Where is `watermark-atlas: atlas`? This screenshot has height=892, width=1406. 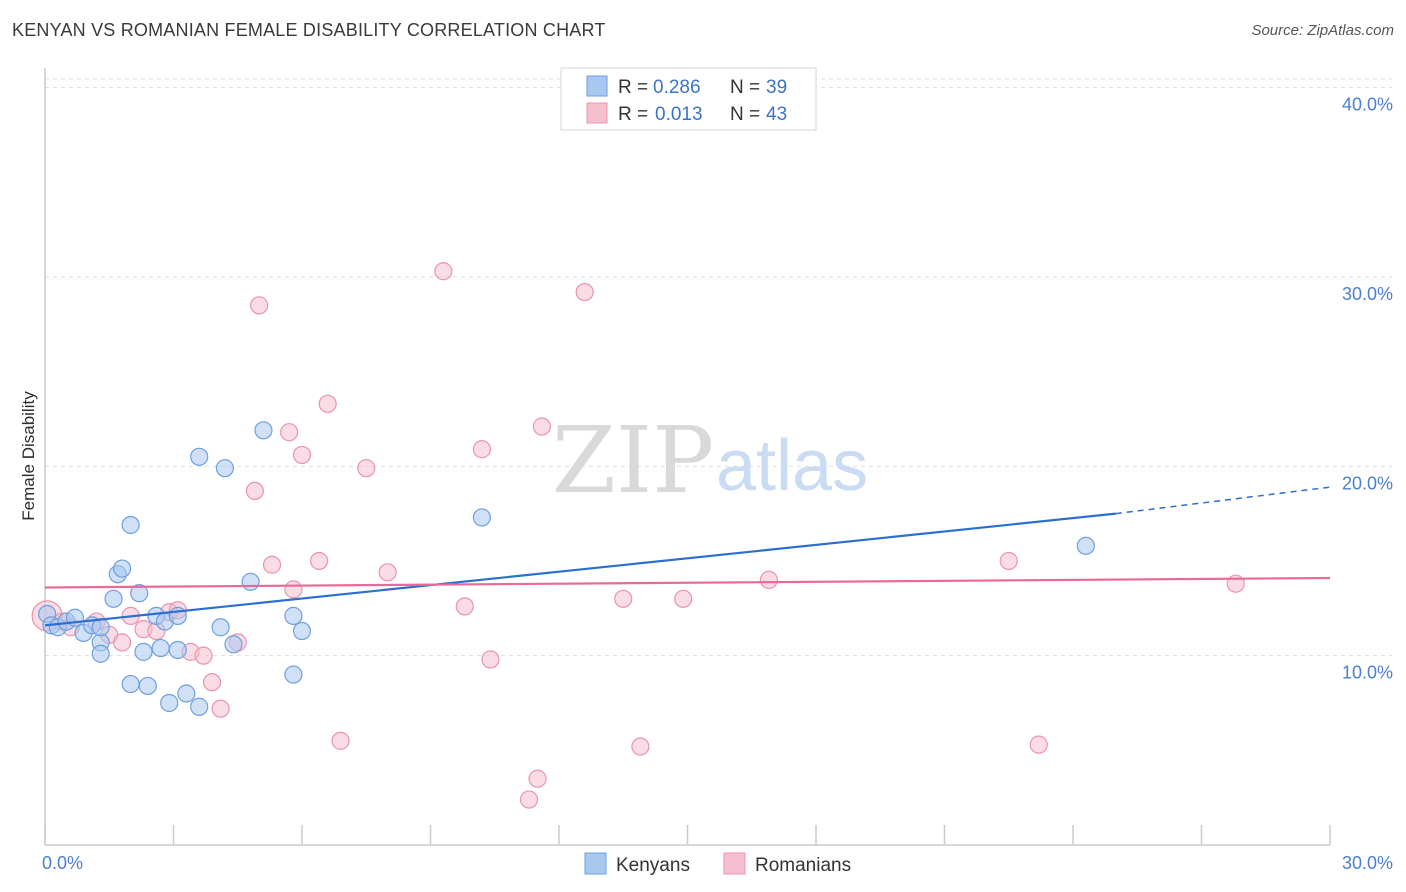
watermark-atlas: atlas is located at coordinates (792, 466).